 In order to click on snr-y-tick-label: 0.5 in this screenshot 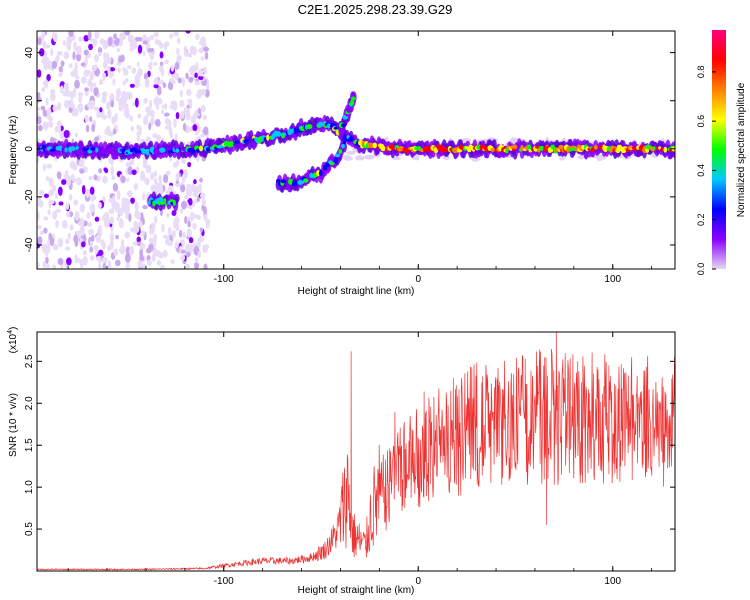, I will do `click(29, 529)`.